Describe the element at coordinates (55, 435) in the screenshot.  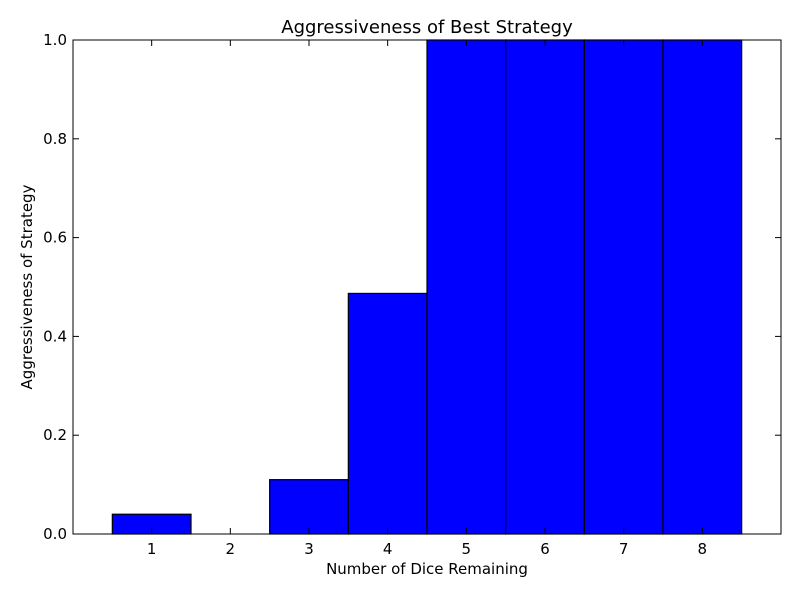
I see `y-tick-label-0.2: 0.2` at that location.